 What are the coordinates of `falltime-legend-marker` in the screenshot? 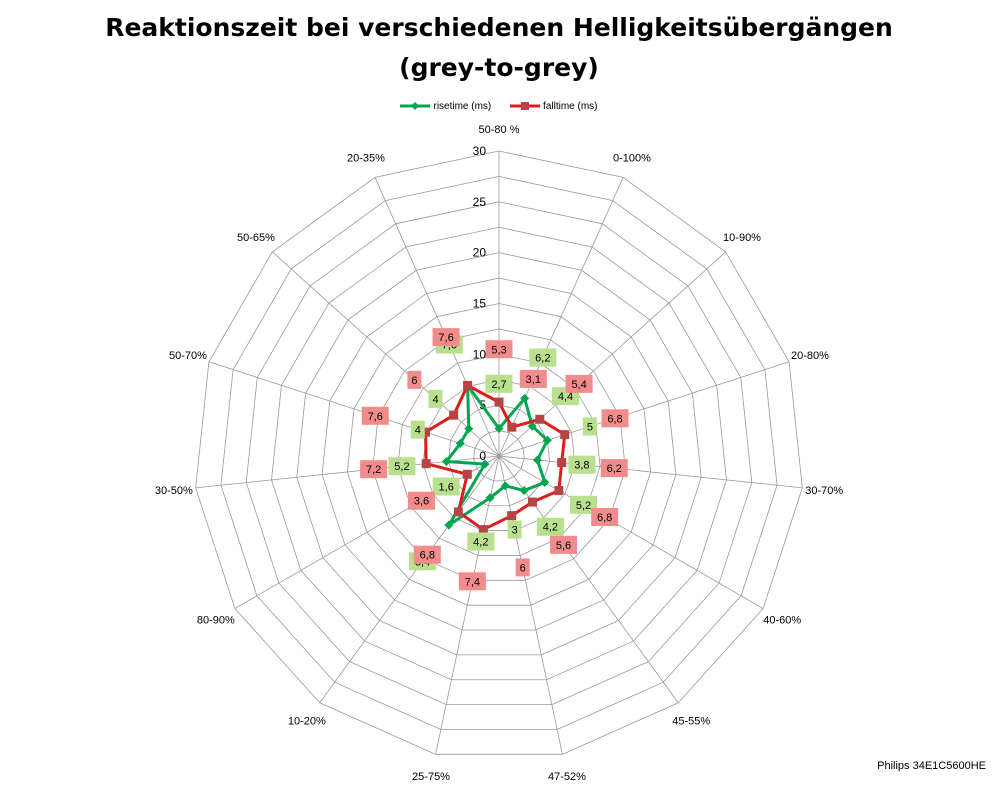 It's located at (525, 106).